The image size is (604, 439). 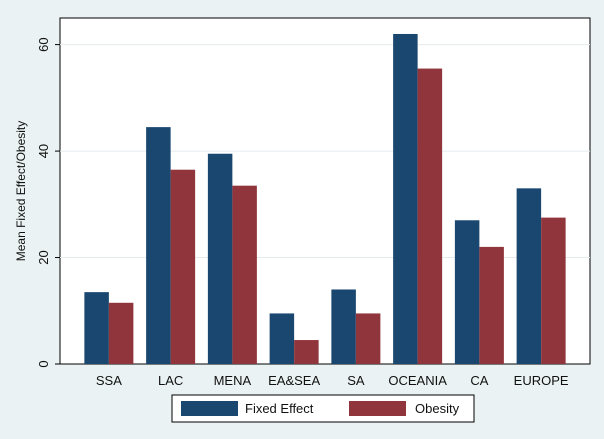 I want to click on y-axis-title: Mean Fixed Effect/Obesity, so click(x=21, y=191).